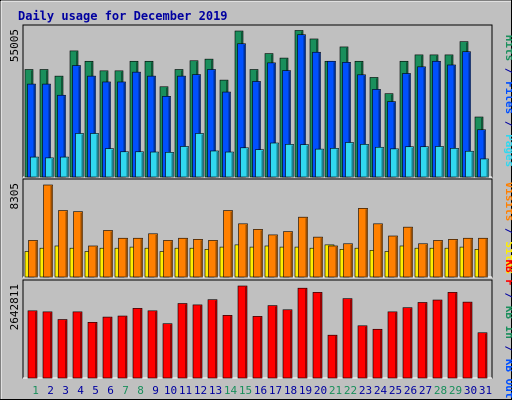  Describe the element at coordinates (336, 261) in the screenshot. I see `bar-visits-day-21-side` at that location.